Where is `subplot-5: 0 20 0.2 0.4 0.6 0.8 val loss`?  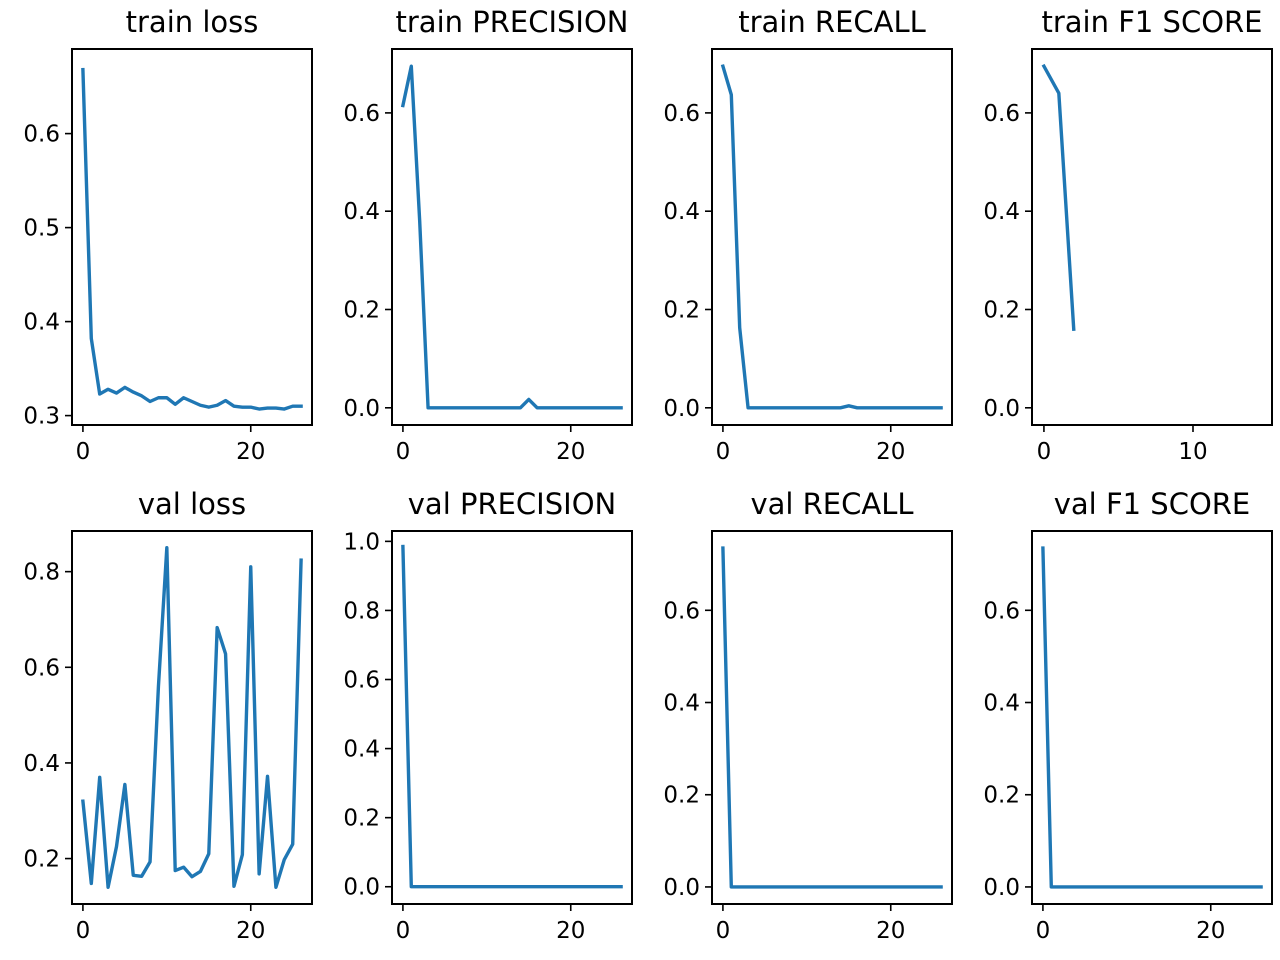 subplot-5: 0 20 0.2 0.4 0.6 0.8 val loss is located at coordinates (168, 715).